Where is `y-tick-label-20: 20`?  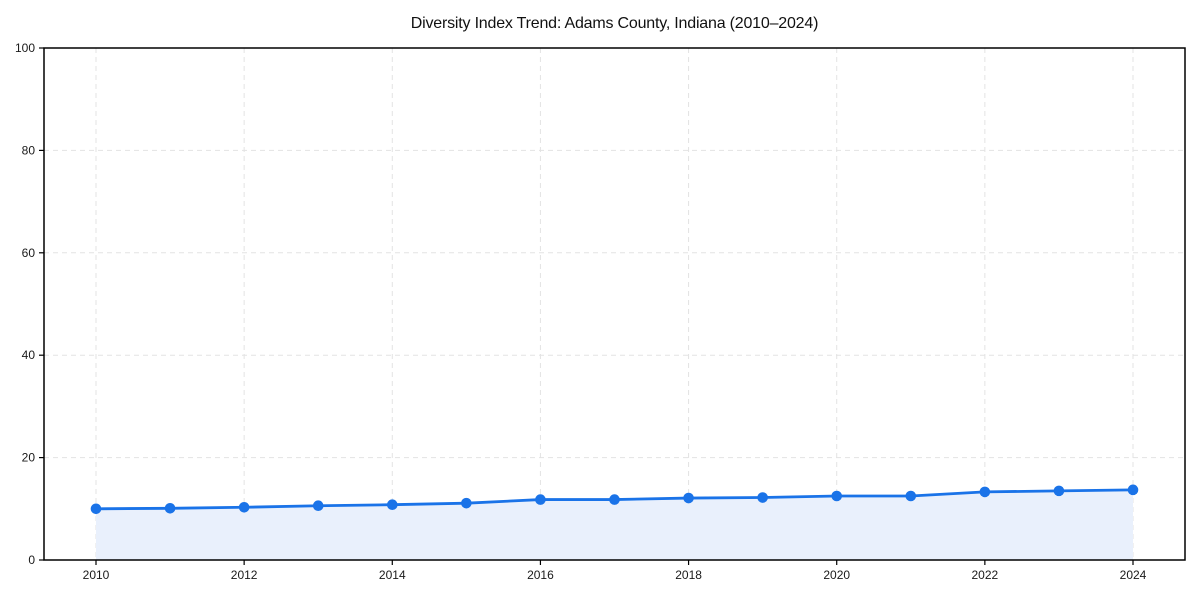 y-tick-label-20: 20 is located at coordinates (29, 458).